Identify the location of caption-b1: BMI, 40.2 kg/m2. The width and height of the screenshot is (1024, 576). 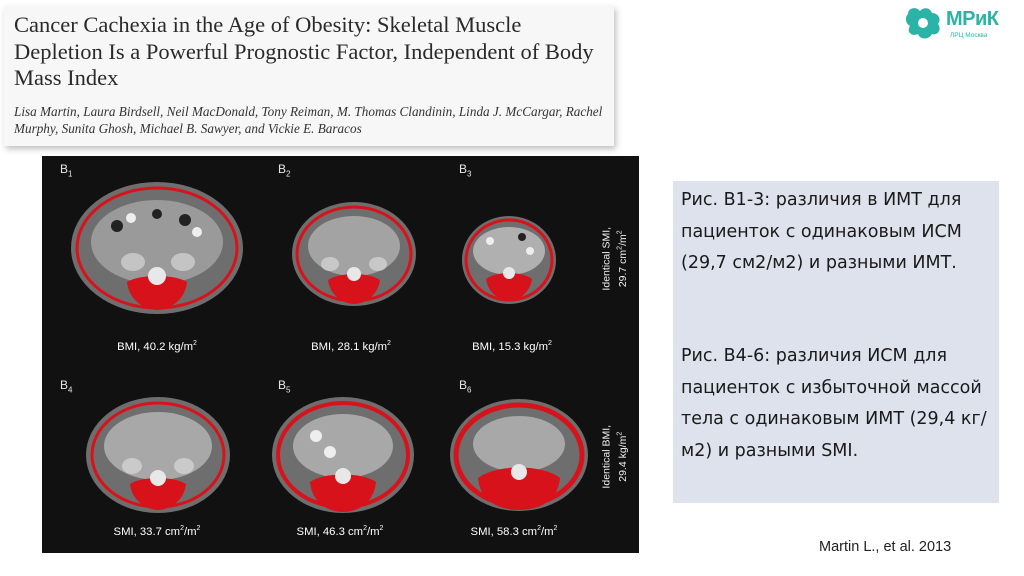
(157, 346).